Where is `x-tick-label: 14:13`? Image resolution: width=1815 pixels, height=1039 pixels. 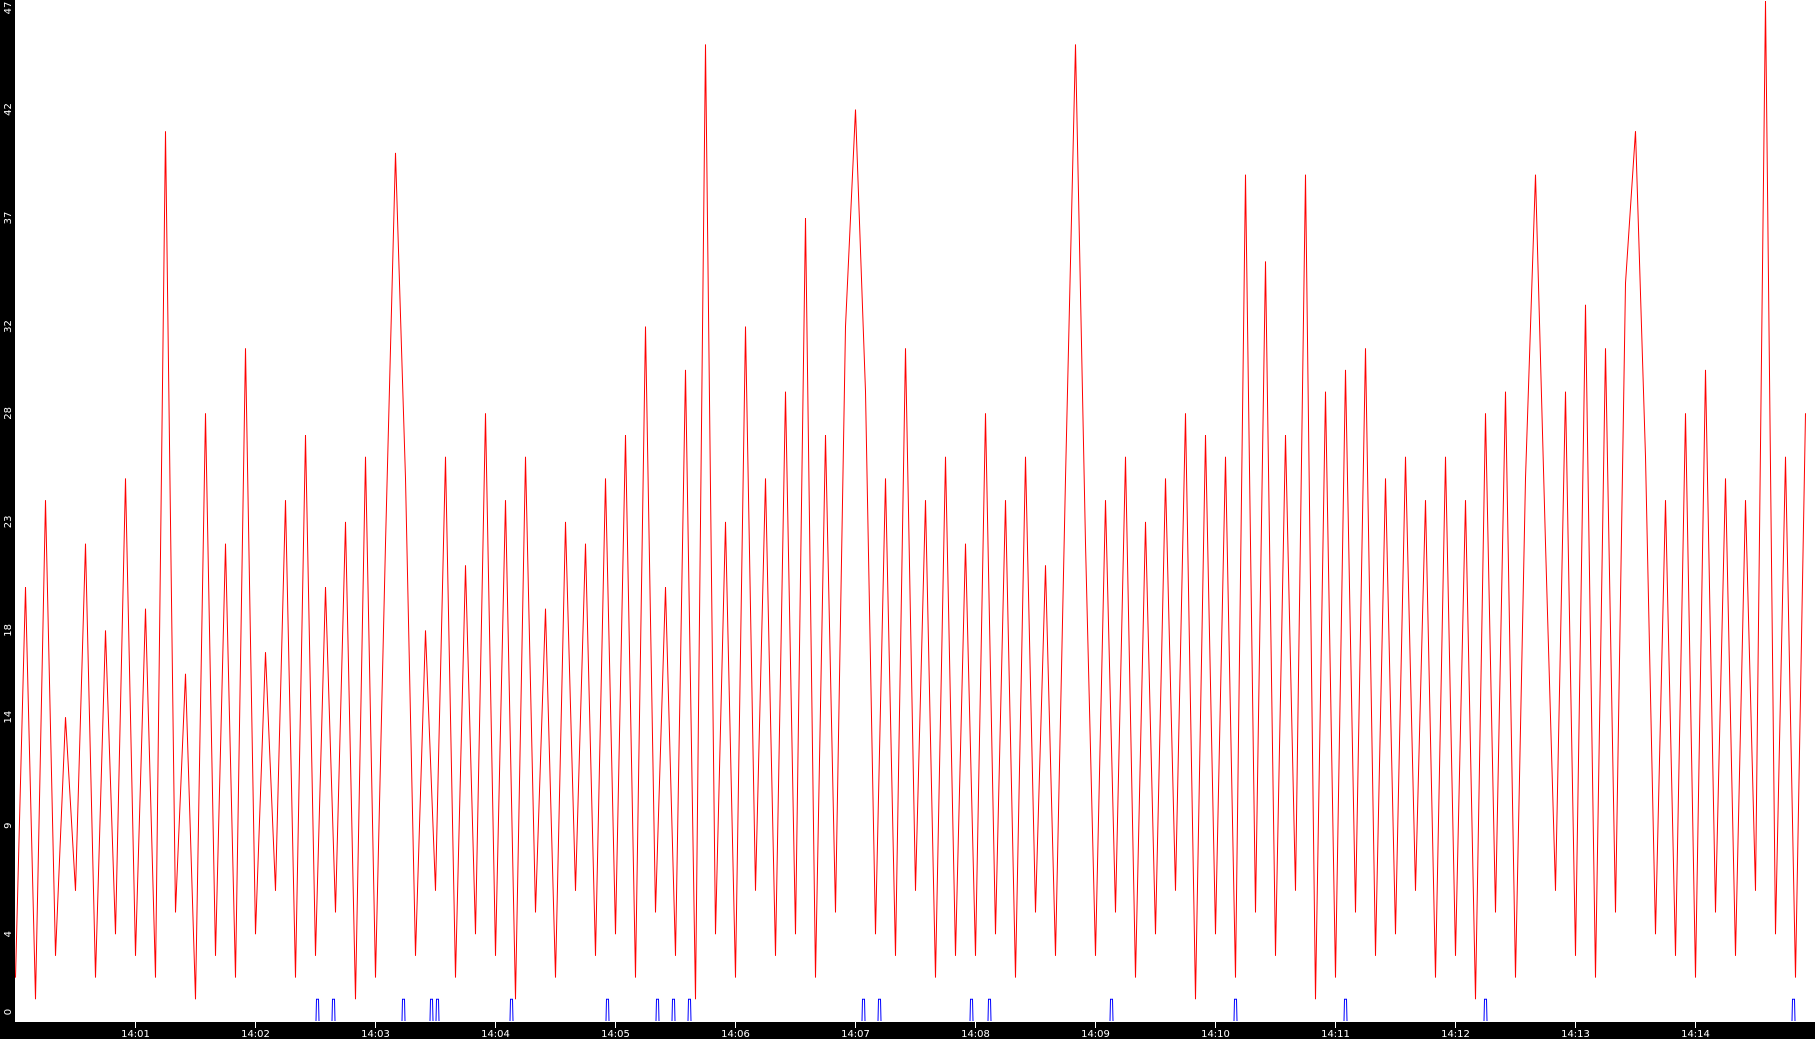
x-tick-label: 14:13 is located at coordinates (1575, 1034).